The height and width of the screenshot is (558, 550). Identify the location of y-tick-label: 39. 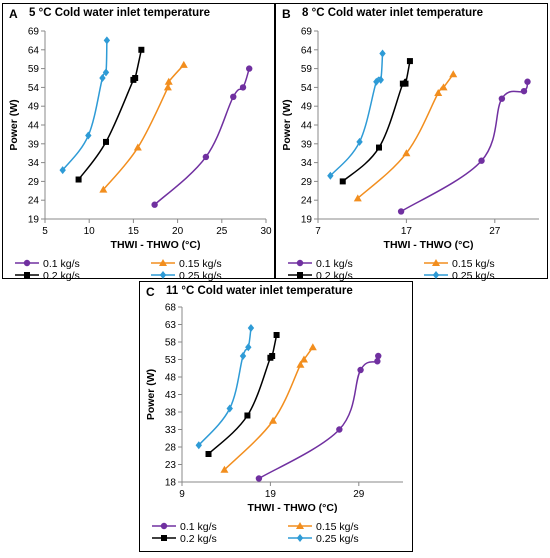
(34, 144).